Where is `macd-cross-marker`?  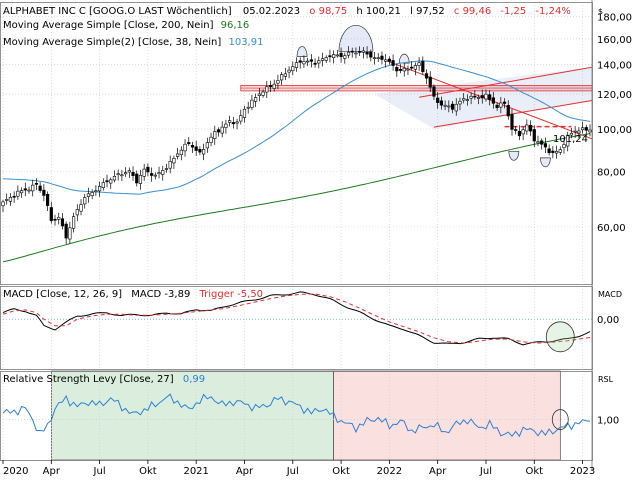
macd-cross-marker is located at coordinates (560, 337).